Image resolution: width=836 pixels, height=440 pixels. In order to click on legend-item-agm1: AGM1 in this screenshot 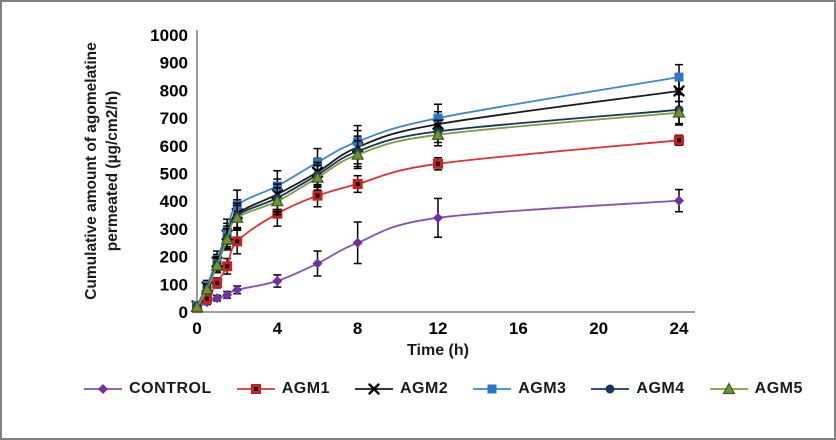, I will do `click(283, 389)`.